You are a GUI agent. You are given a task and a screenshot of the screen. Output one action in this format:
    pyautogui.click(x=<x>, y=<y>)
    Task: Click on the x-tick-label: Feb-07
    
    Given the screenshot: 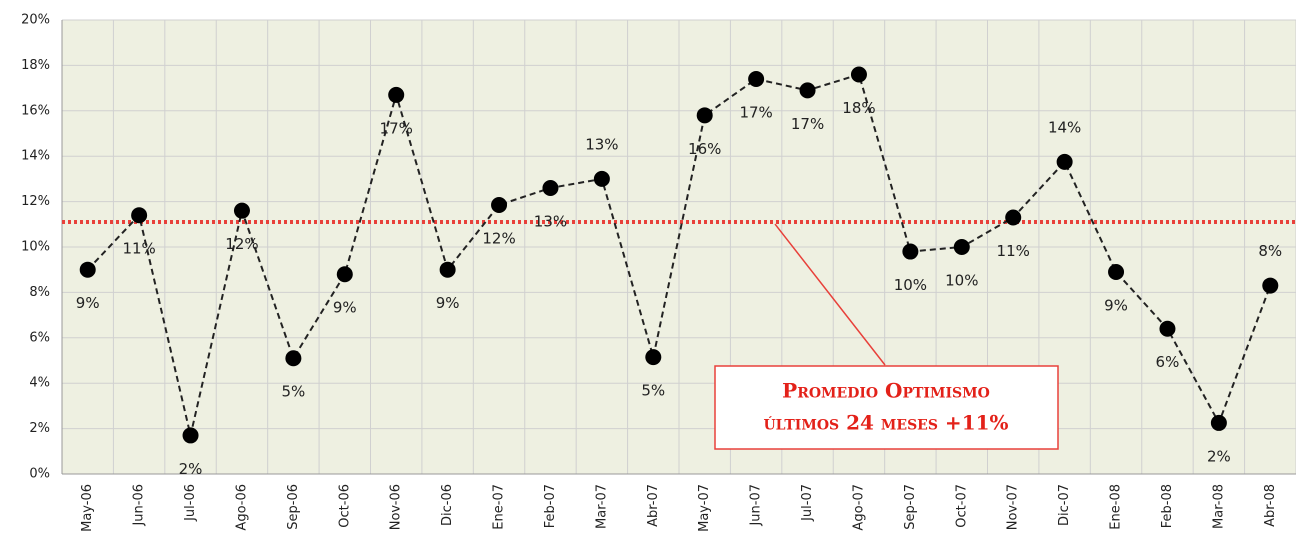 What is the action you would take?
    pyautogui.click(x=550, y=506)
    